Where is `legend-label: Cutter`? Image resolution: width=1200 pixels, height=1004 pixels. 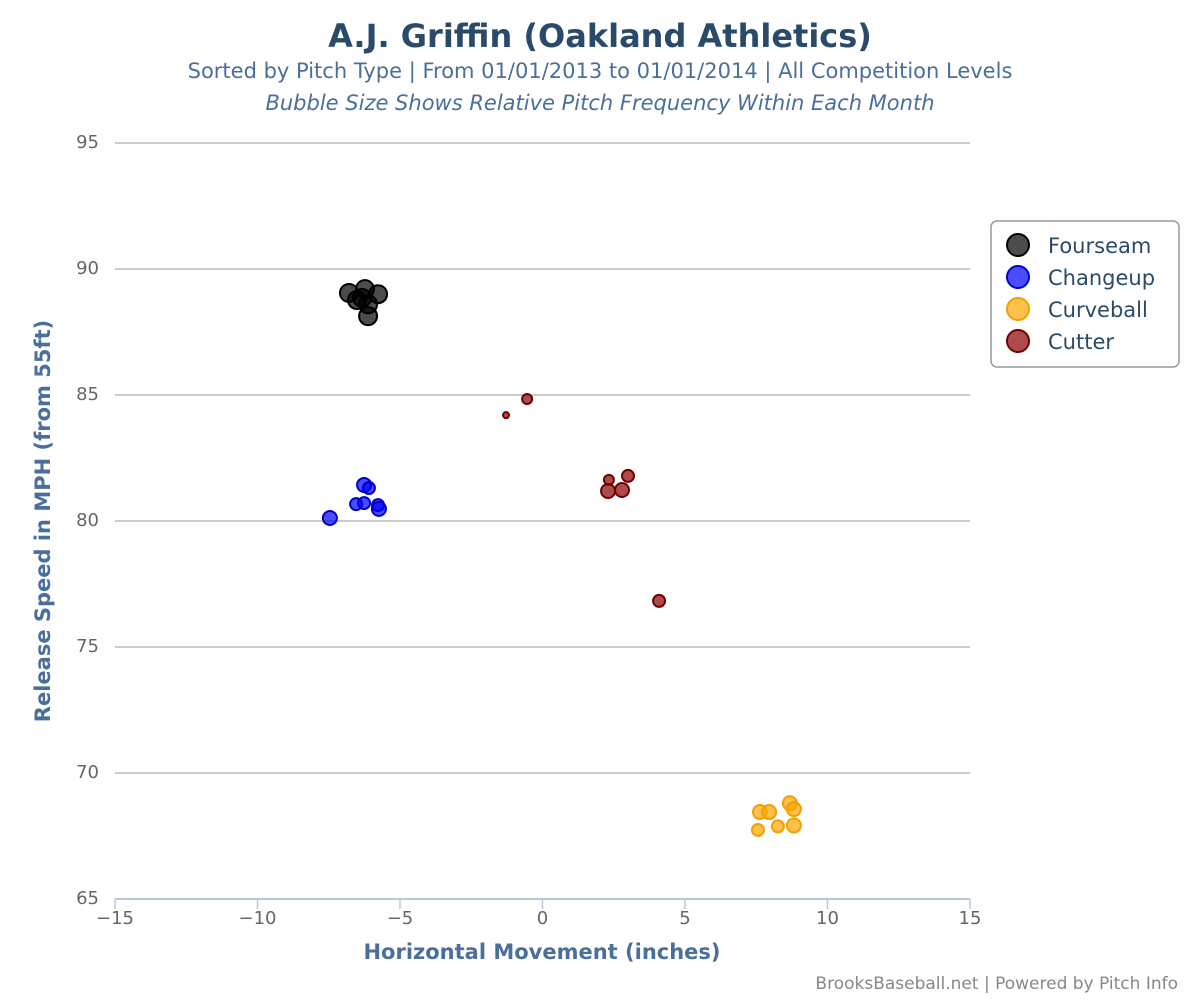 legend-label: Cutter is located at coordinates (1081, 342).